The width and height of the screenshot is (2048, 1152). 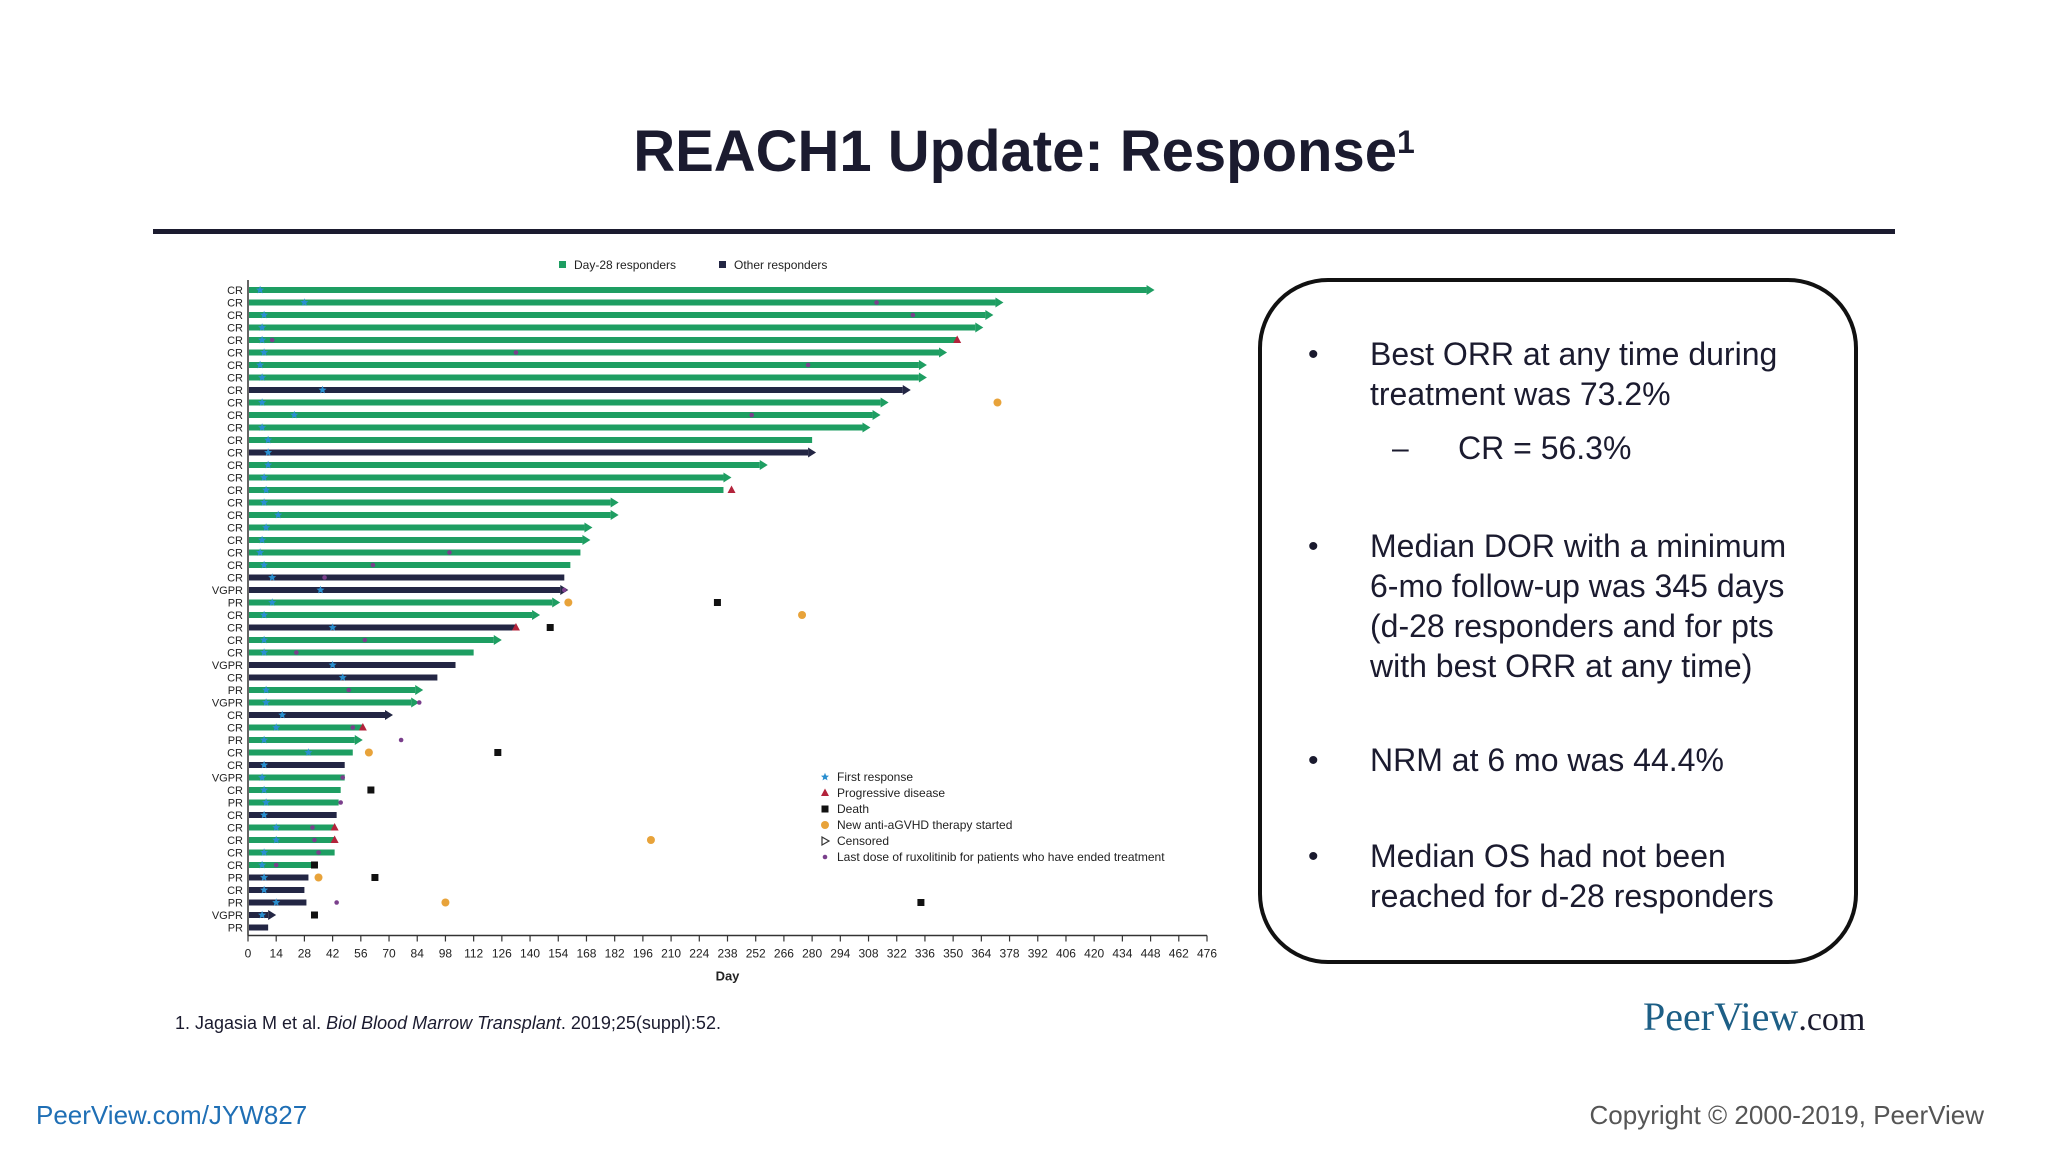 What do you see at coordinates (172, 1115) in the screenshot?
I see `footer-link: PeerView.com/JYW827` at bounding box center [172, 1115].